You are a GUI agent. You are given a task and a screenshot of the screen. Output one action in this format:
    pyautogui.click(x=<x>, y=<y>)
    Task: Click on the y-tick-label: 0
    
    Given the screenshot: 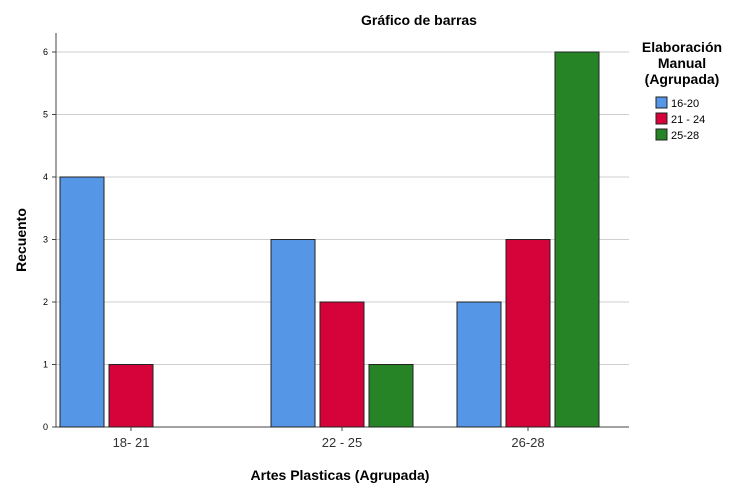 What is the action you would take?
    pyautogui.click(x=45, y=427)
    